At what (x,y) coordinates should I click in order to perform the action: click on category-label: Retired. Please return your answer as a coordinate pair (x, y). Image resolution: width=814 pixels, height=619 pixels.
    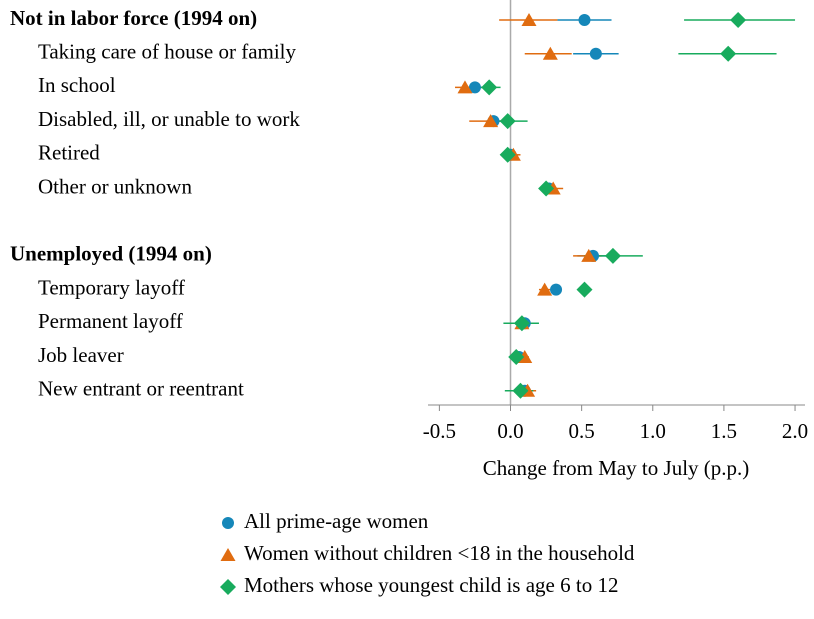
    Looking at the image, I should click on (69, 153).